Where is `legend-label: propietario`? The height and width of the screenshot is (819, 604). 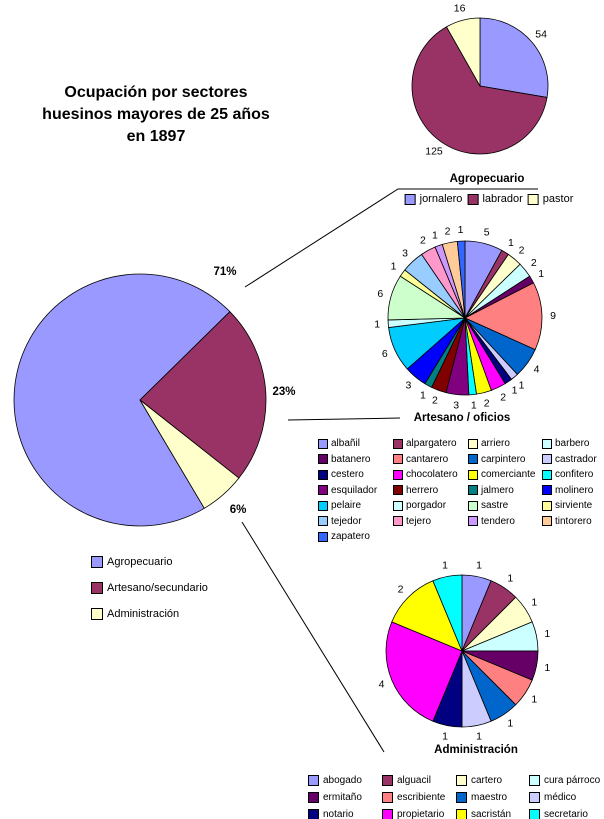 legend-label: propietario is located at coordinates (421, 814).